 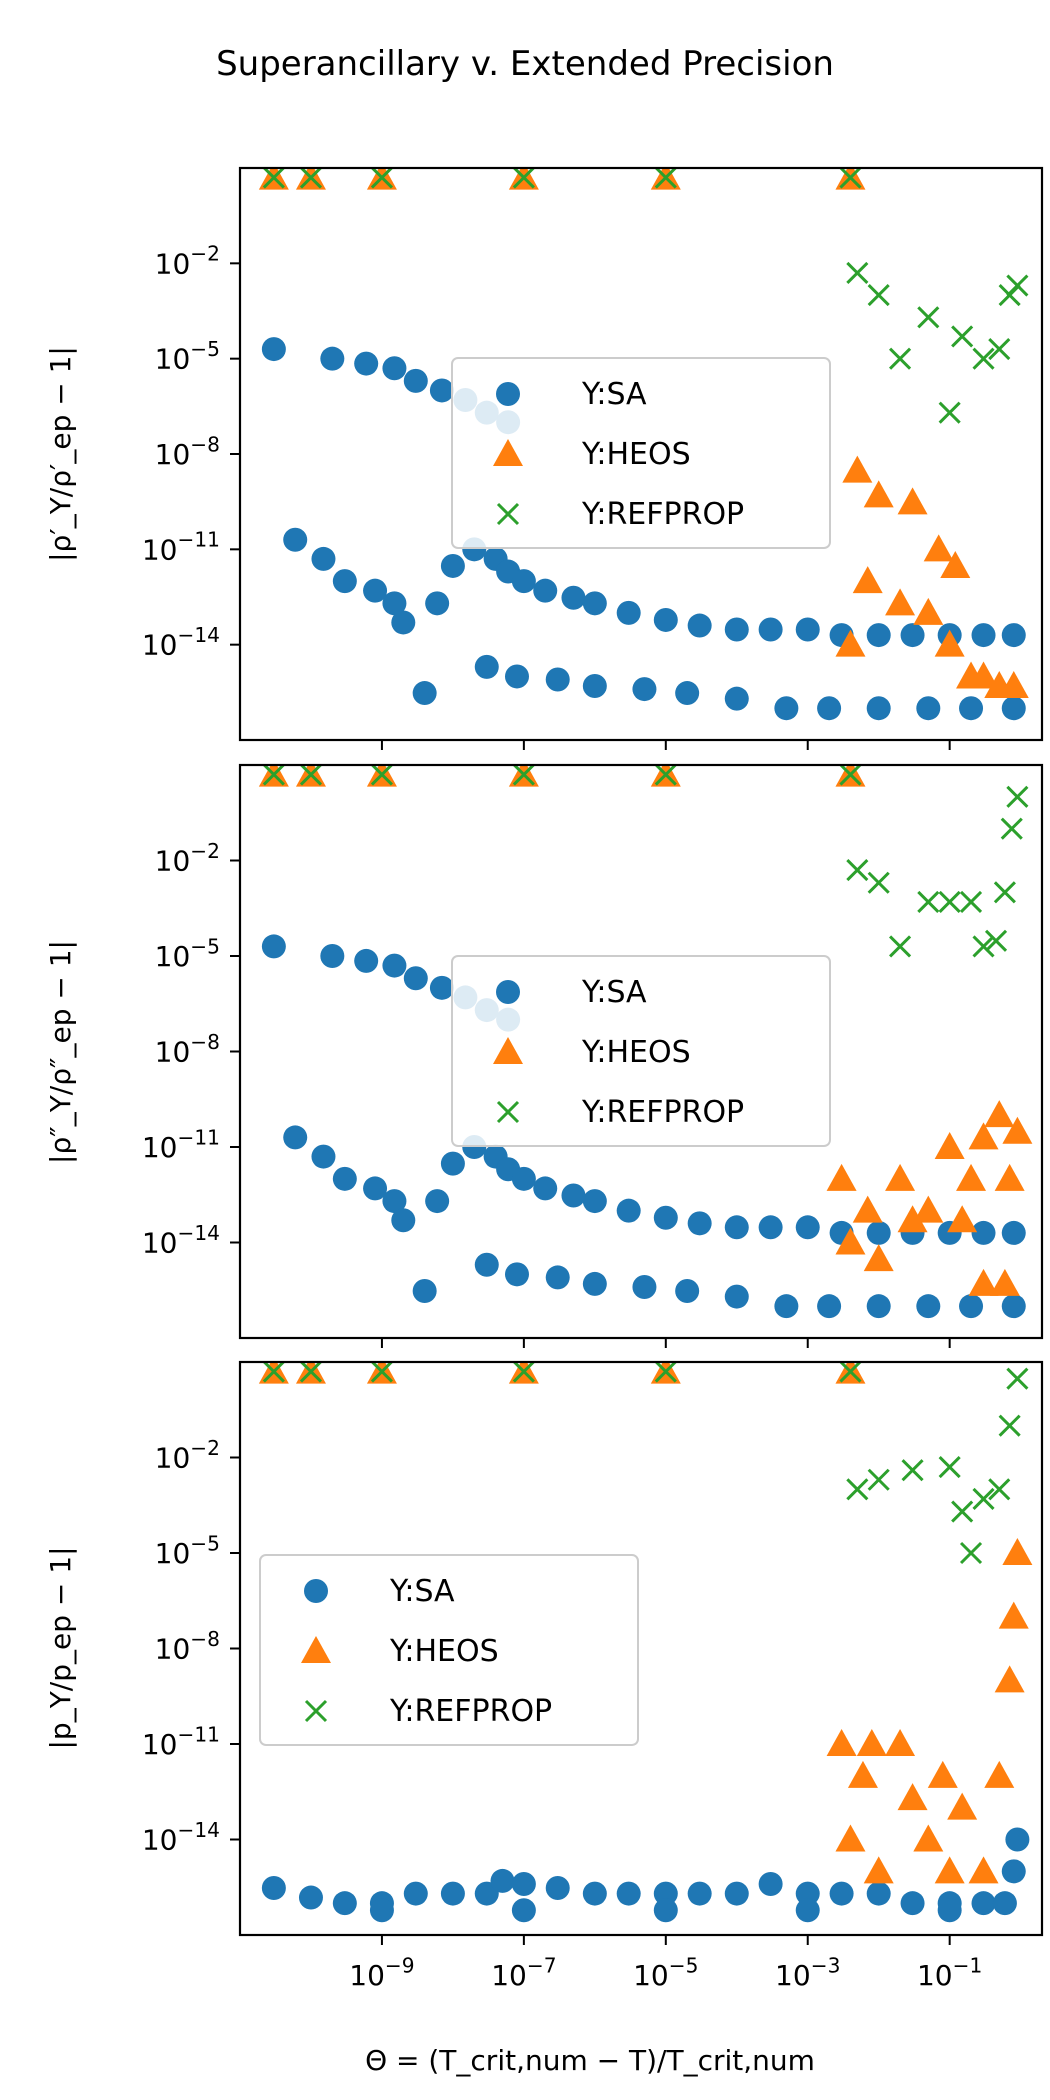 What do you see at coordinates (662, 514) in the screenshot?
I see `legend-label: Y:REFPROP` at bounding box center [662, 514].